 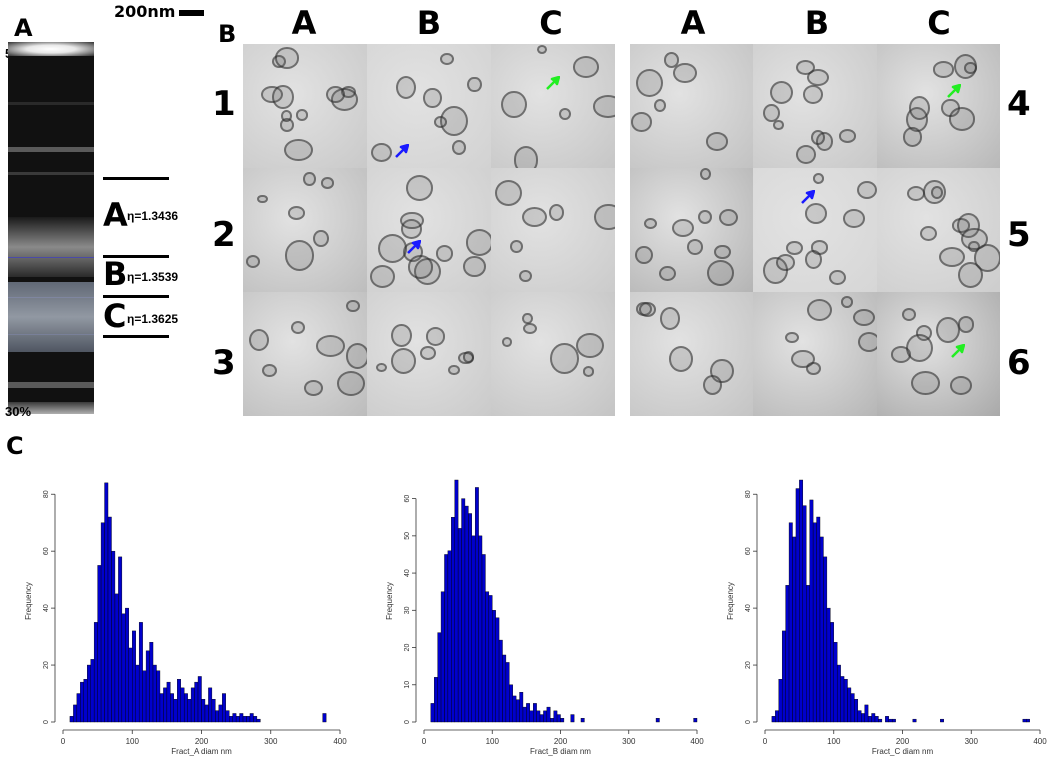 I want to click on y-tick-label: 20, so click(x=748, y=665).